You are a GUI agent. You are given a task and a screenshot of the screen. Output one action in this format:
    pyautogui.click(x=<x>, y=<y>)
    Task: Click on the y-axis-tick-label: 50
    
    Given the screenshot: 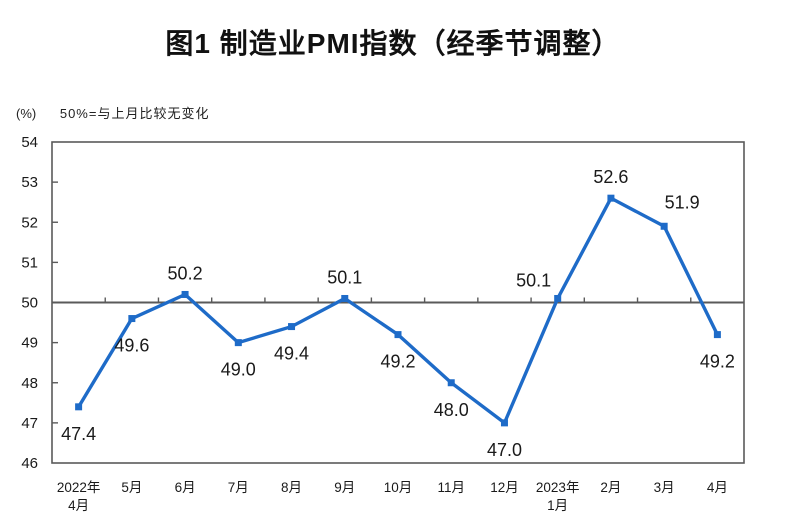 What is the action you would take?
    pyautogui.click(x=29, y=303)
    